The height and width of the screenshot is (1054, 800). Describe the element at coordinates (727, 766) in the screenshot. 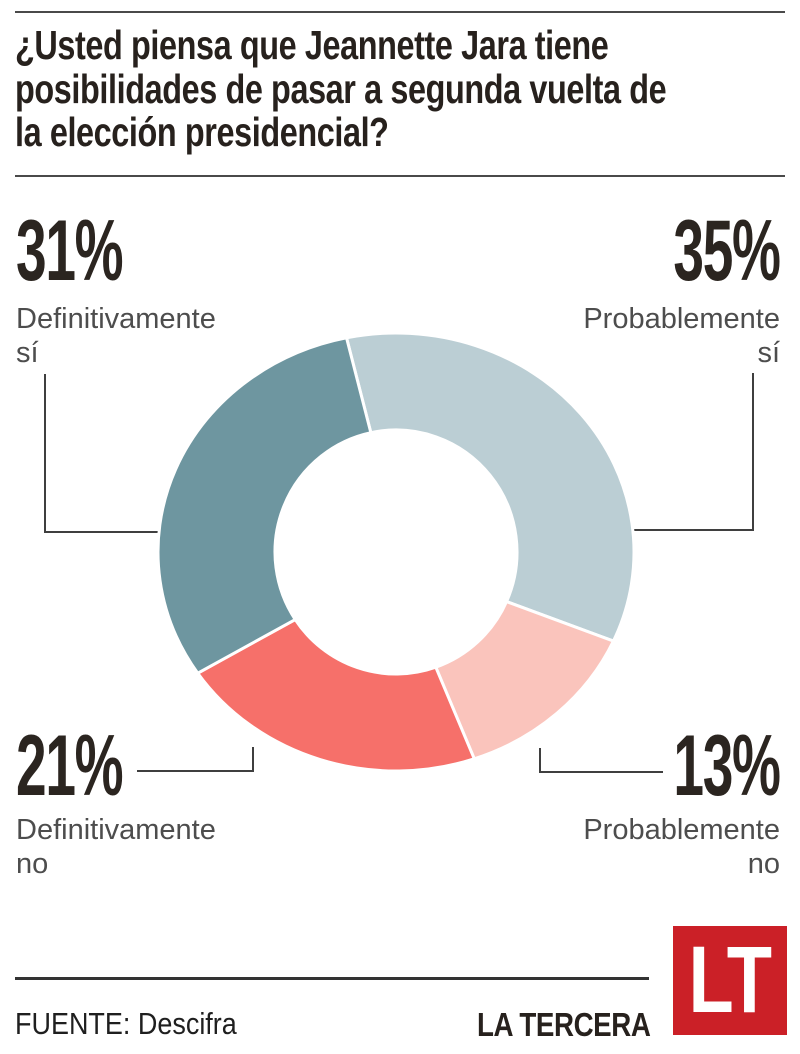

I see `value-probablemente-no: 13%` at that location.